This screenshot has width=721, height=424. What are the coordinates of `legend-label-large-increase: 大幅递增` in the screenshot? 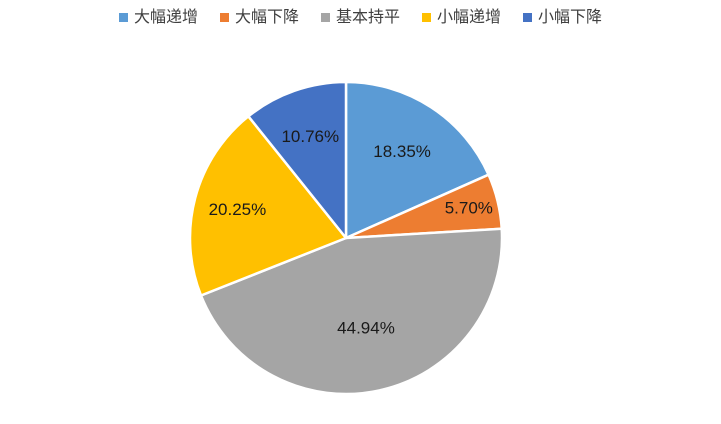 It's located at (165, 16).